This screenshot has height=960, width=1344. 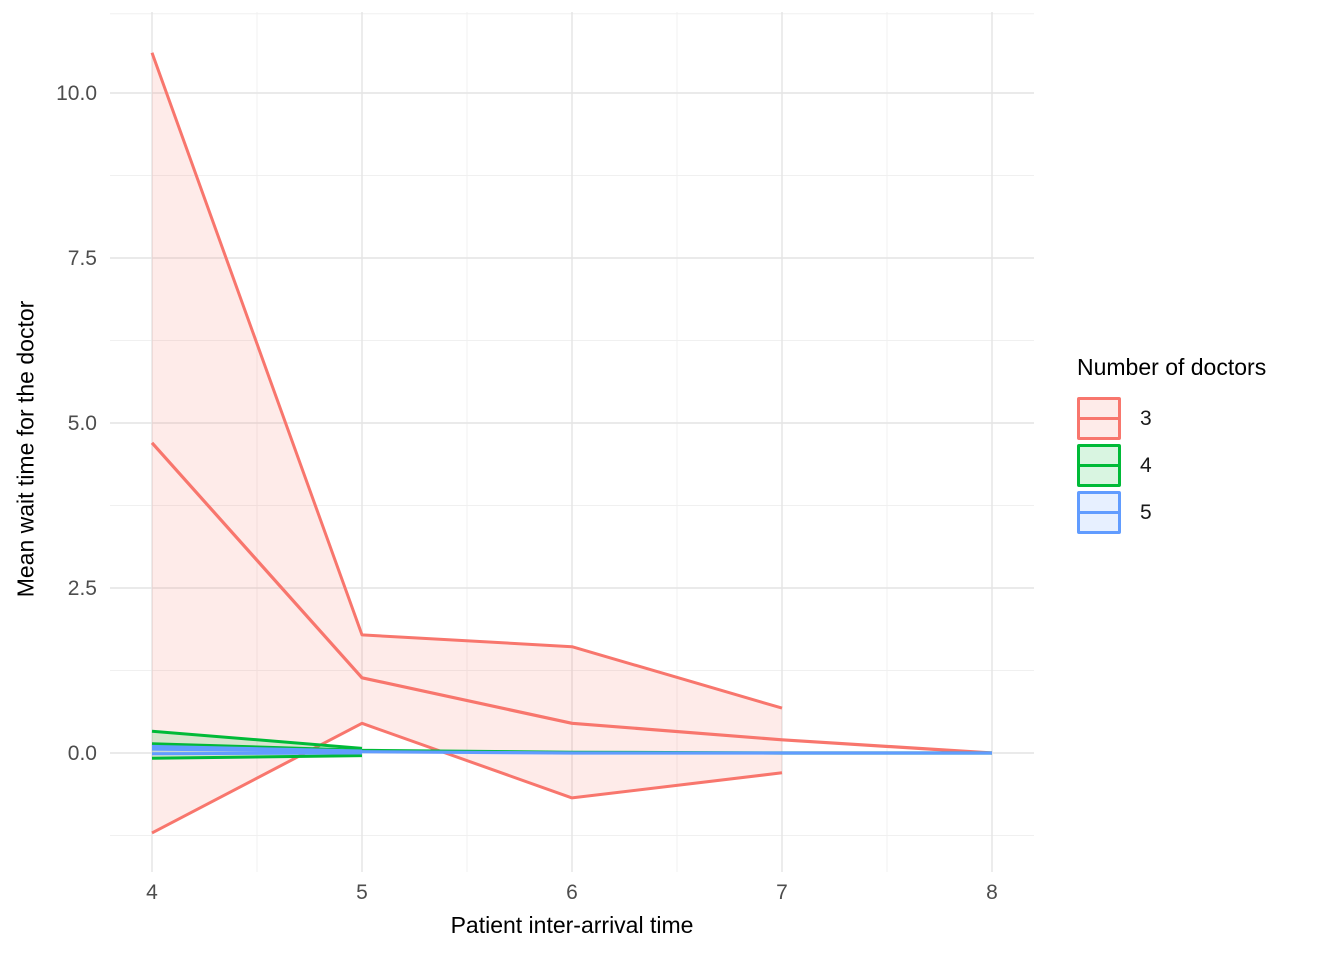 What do you see at coordinates (1146, 512) in the screenshot?
I see `legend-label: 5` at bounding box center [1146, 512].